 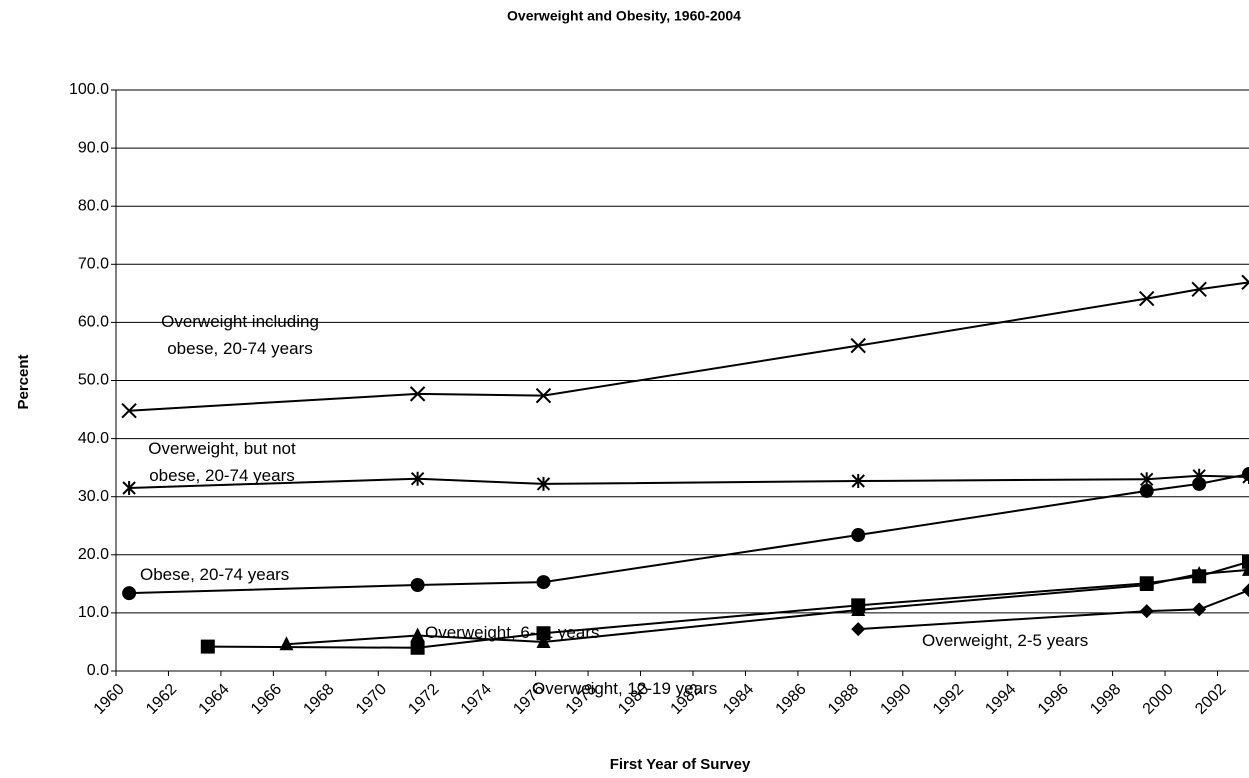 I want to click on x-tick-label: 1994, so click(x=1000, y=699).